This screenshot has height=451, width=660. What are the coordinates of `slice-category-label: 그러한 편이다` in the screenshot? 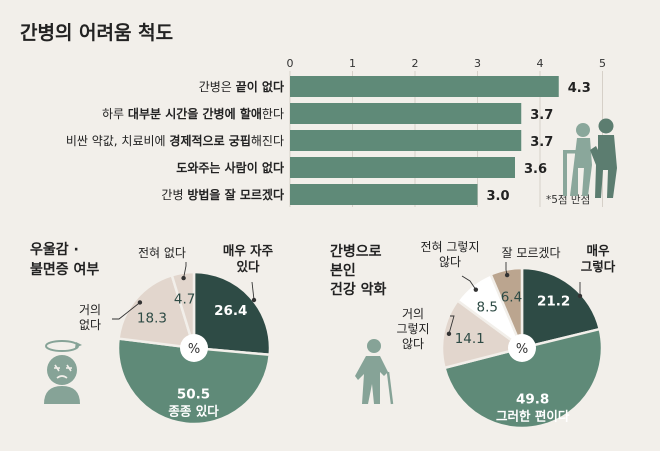 It's located at (533, 416).